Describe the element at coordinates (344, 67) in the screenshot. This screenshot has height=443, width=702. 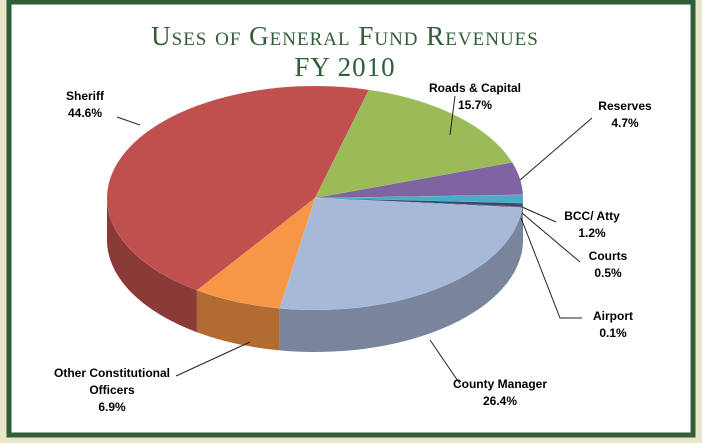
I see `chart-subtitle: FY 2010` at that location.